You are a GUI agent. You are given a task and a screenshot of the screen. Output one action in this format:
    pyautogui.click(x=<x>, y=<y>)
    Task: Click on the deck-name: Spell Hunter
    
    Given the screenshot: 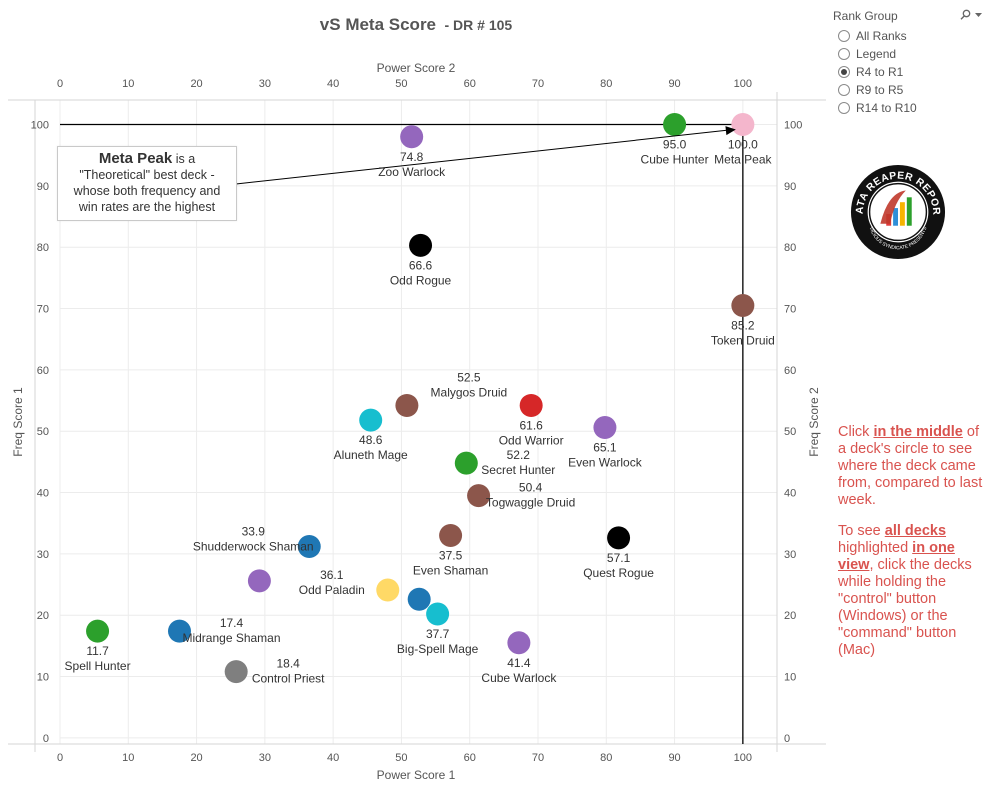 What is the action you would take?
    pyautogui.click(x=98, y=666)
    